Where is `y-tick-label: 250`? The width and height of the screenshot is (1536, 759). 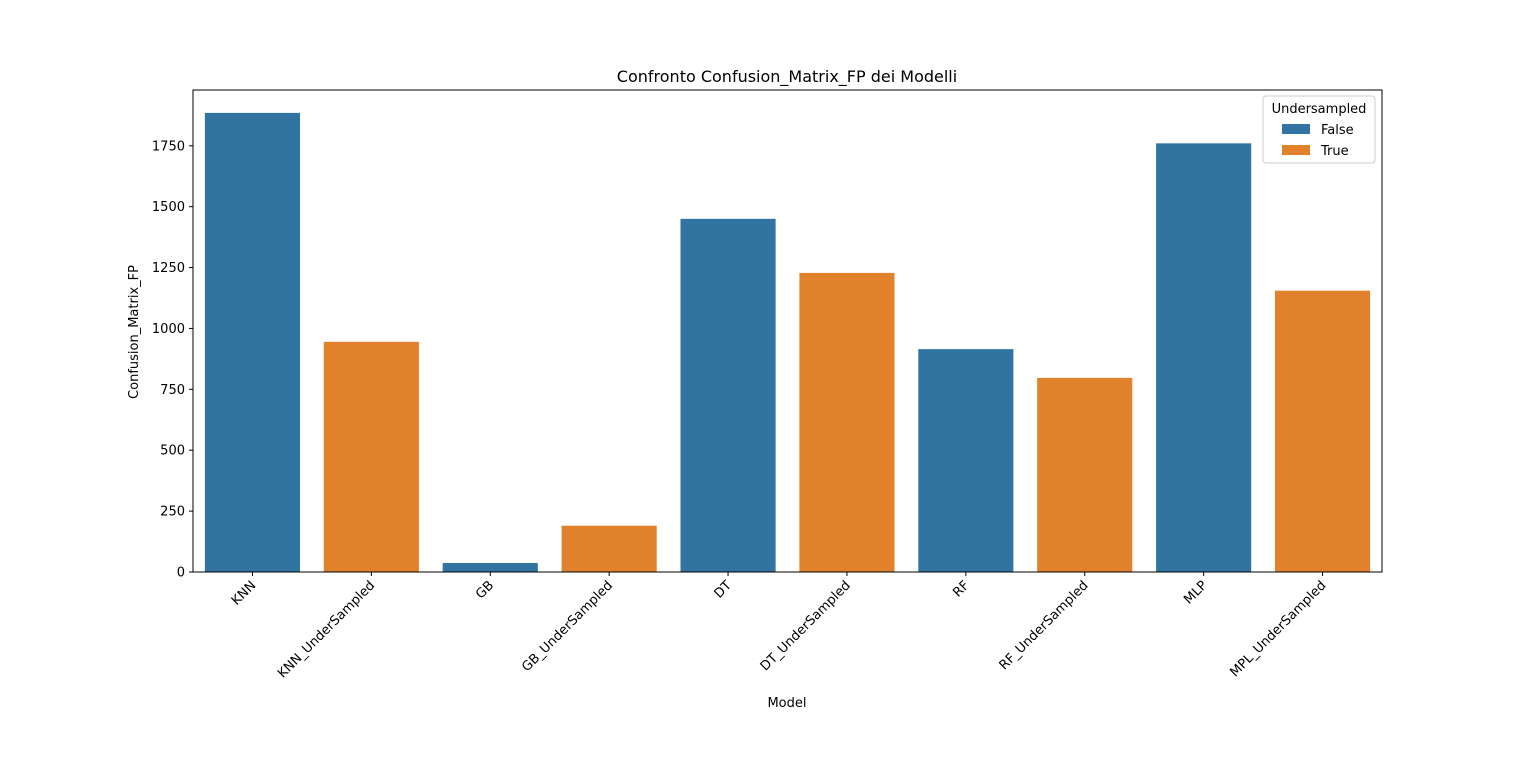
y-tick-label: 250 is located at coordinates (172, 512).